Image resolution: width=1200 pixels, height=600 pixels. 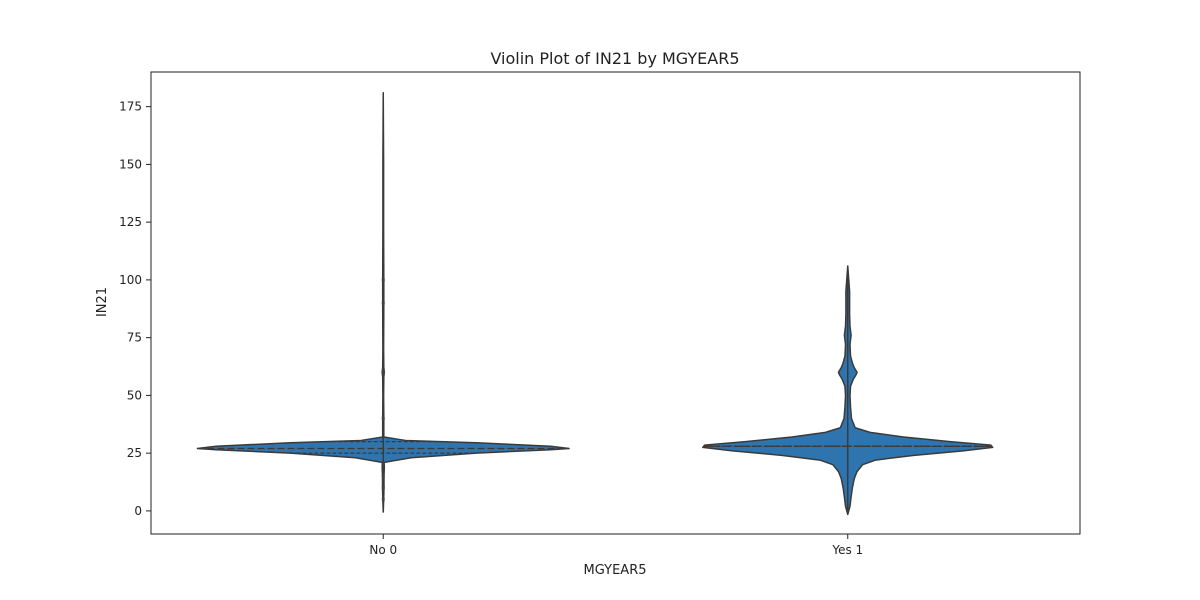 What do you see at coordinates (134, 395) in the screenshot?
I see `y-tick-label: 50` at bounding box center [134, 395].